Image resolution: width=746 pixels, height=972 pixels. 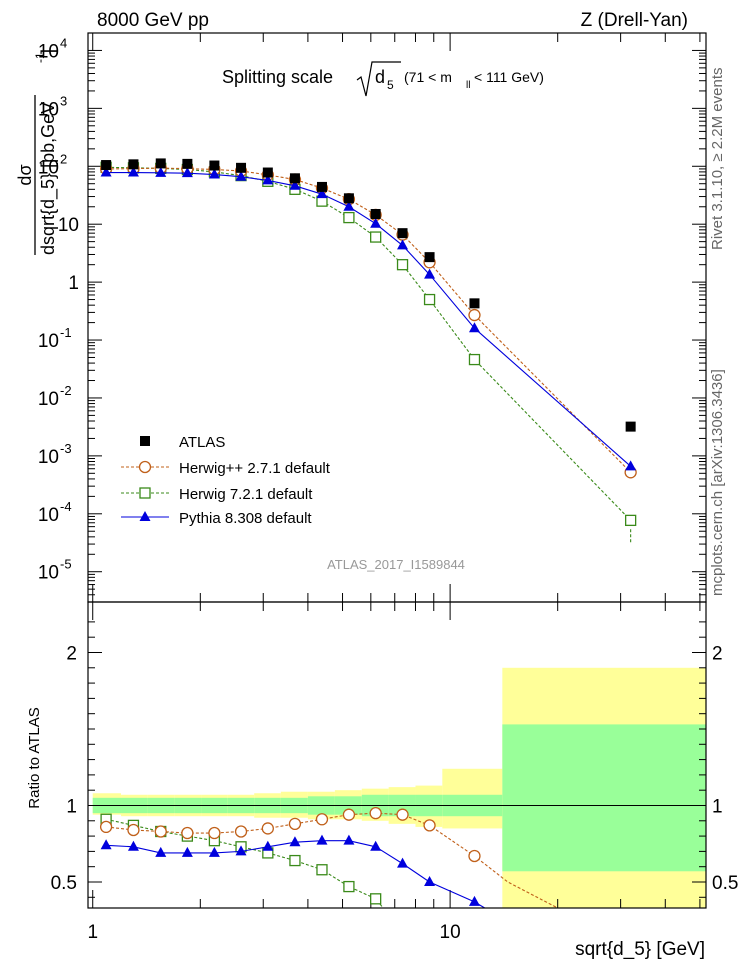 I want to click on header-right: Z (Drell-Yan), so click(x=634, y=20).